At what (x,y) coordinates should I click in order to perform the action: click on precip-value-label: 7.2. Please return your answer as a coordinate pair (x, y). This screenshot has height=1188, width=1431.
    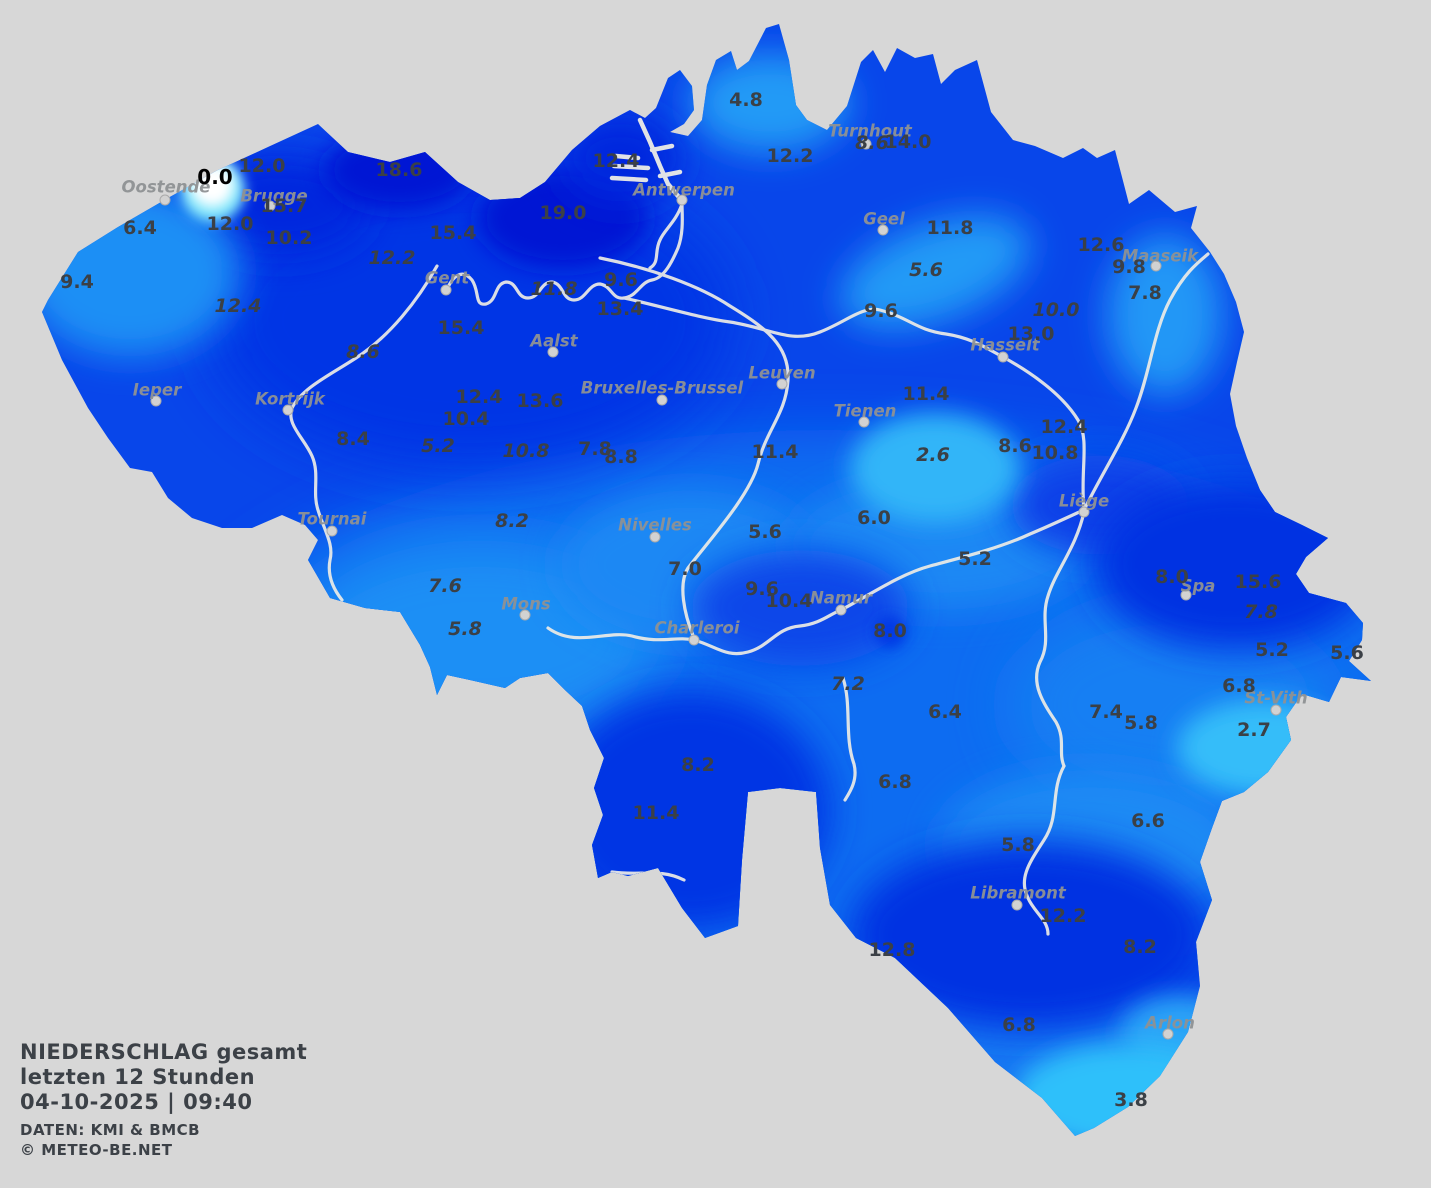
    Looking at the image, I should click on (848, 684).